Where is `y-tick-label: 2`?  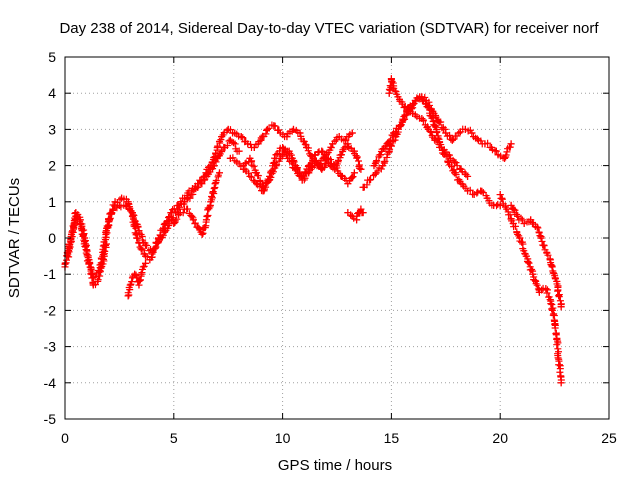 y-tick-label: 2 is located at coordinates (52, 166).